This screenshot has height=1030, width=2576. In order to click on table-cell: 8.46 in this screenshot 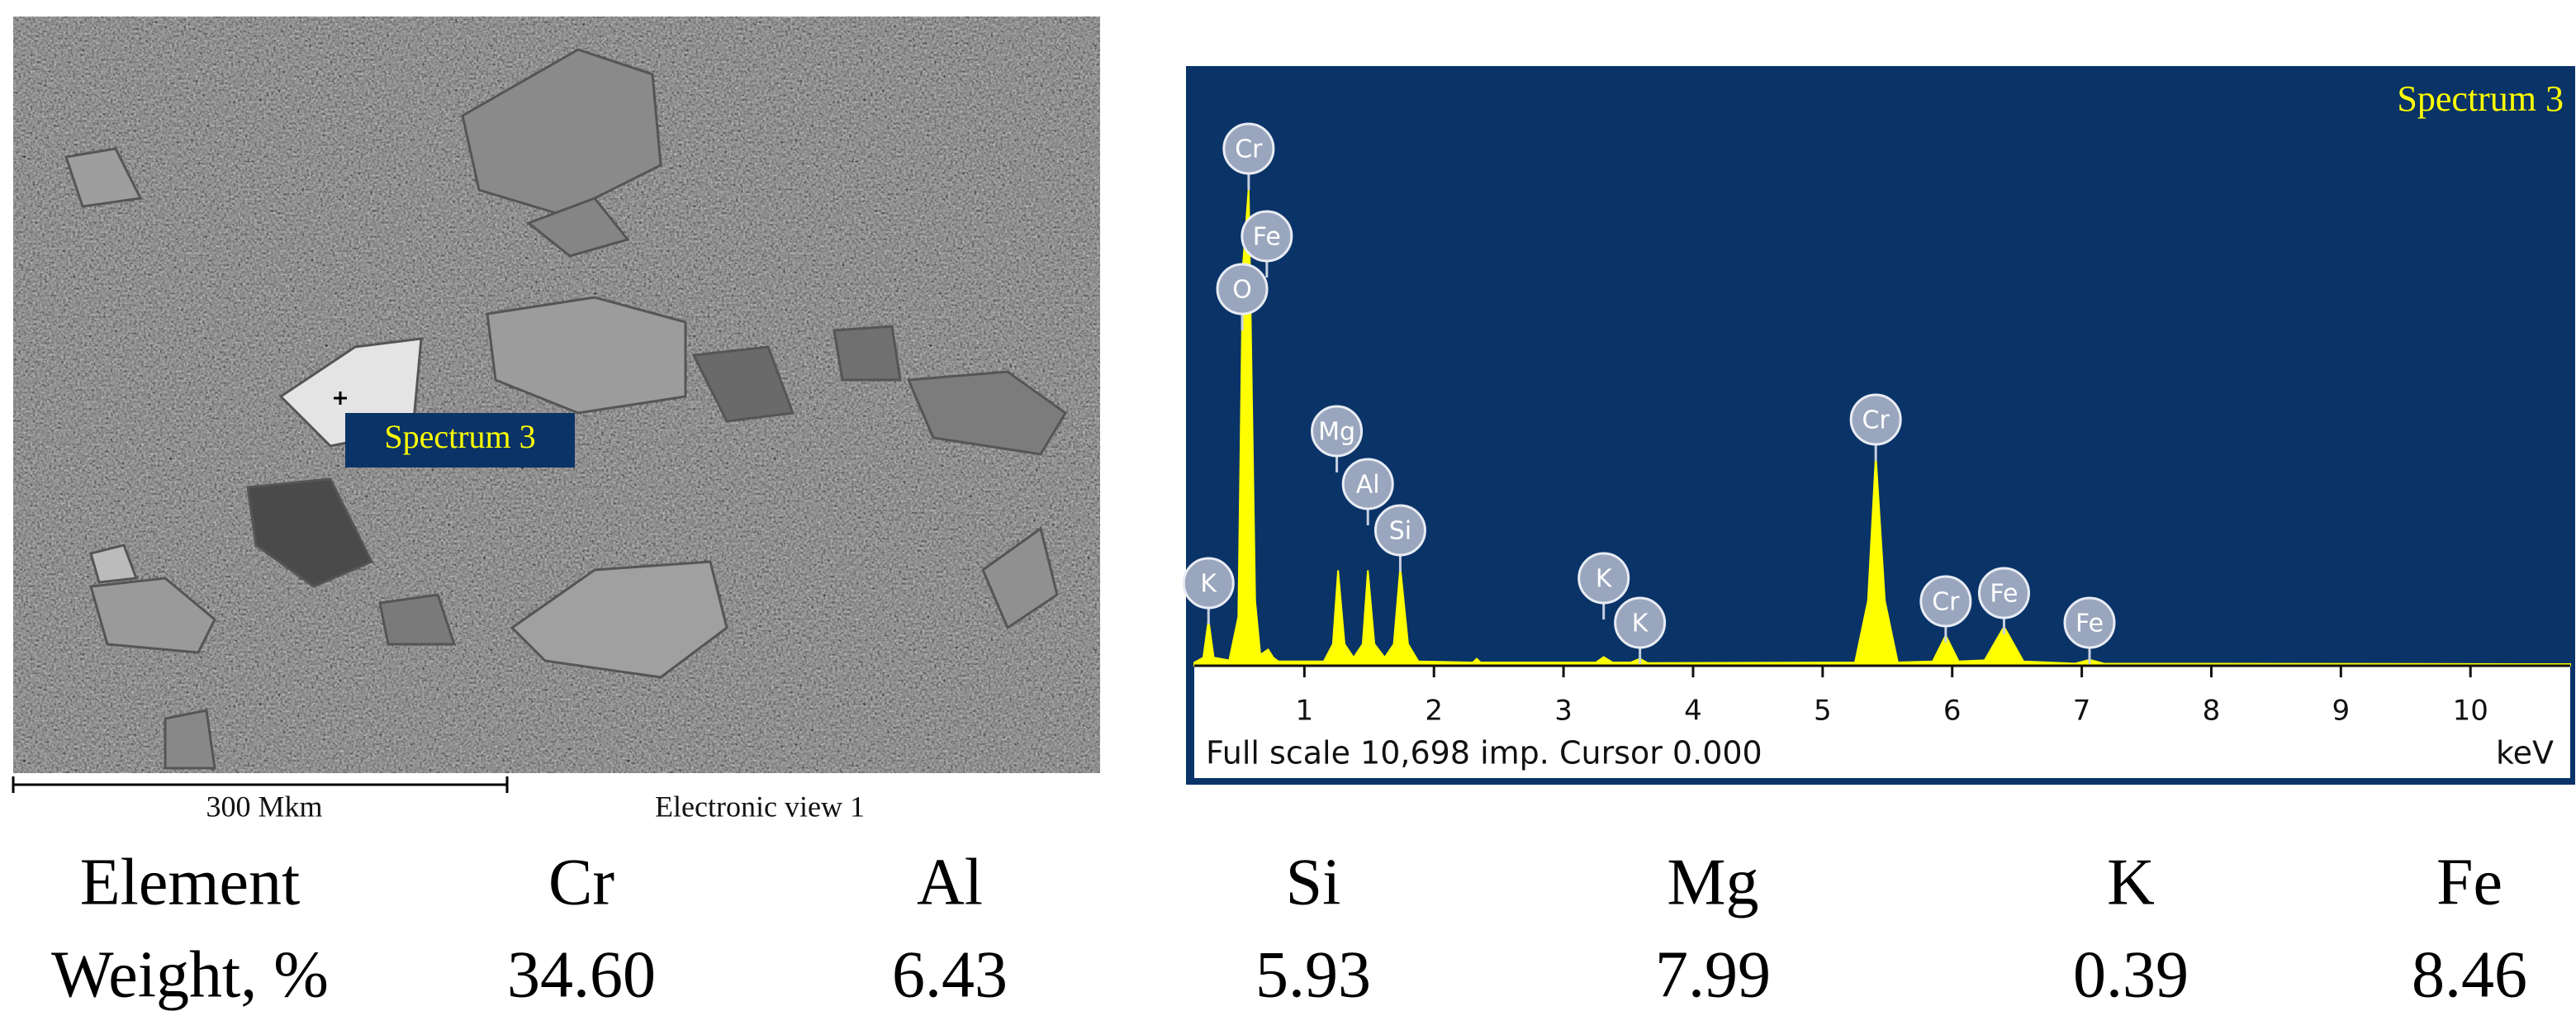, I will do `click(2469, 974)`.